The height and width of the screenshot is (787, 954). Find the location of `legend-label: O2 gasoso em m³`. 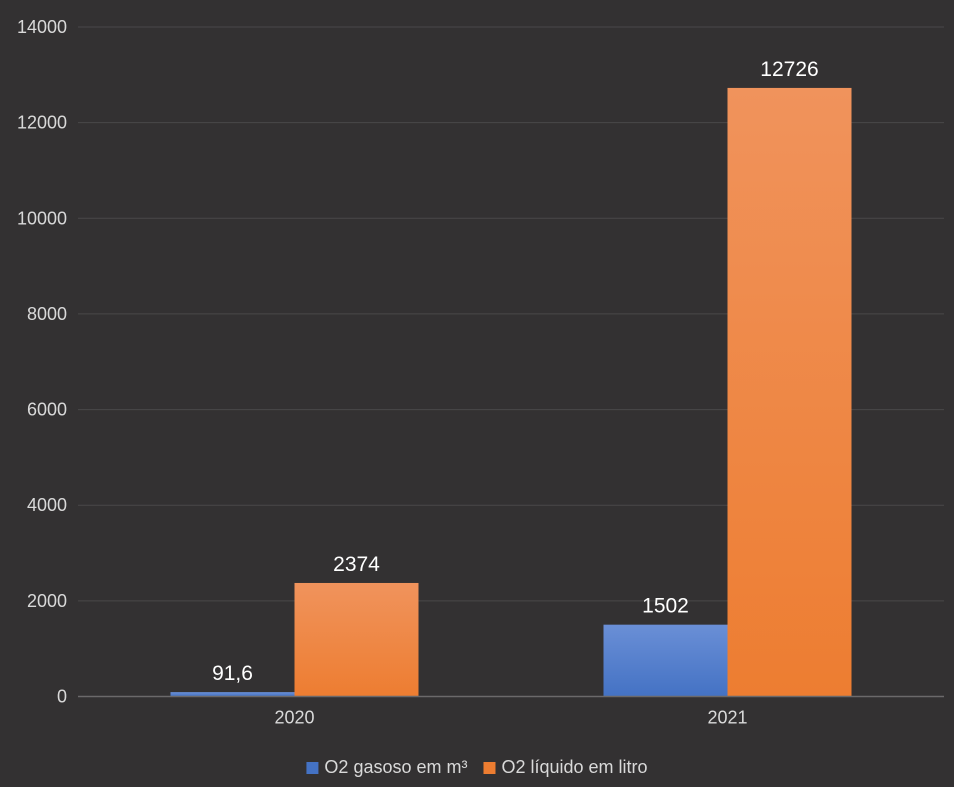

legend-label: O2 gasoso em m³ is located at coordinates (395, 767).